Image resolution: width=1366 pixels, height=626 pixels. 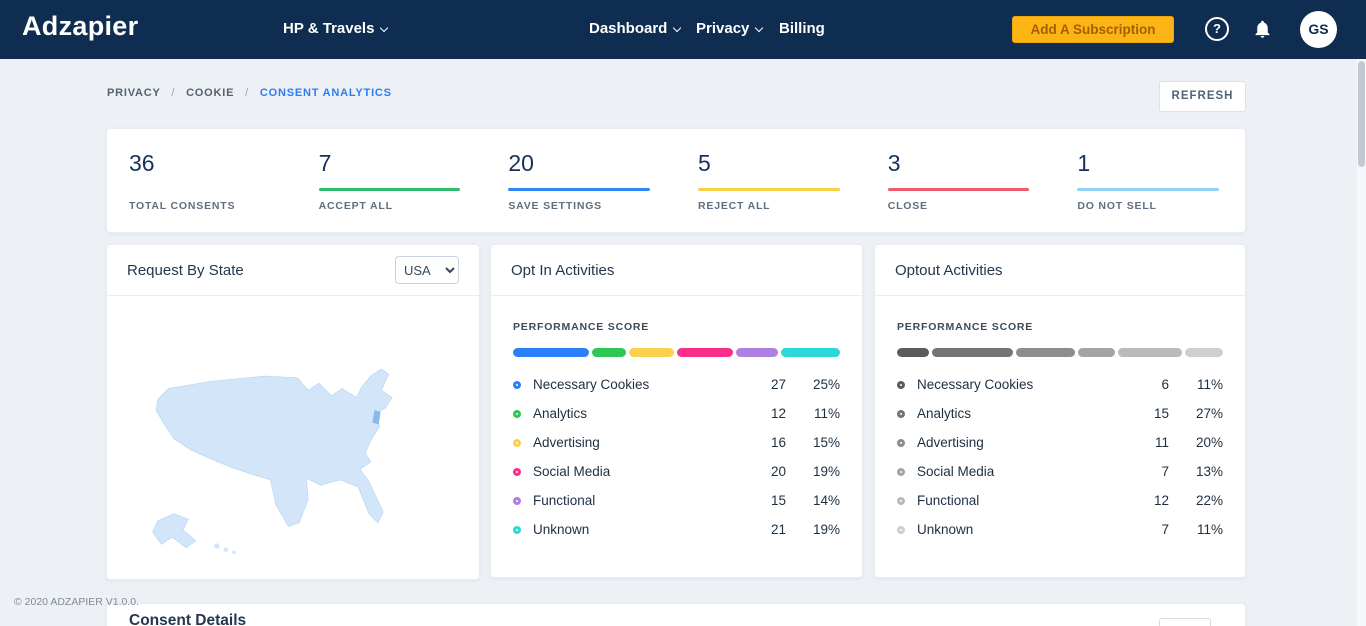 What do you see at coordinates (778, 384) in the screenshot?
I see `category-count: 27` at bounding box center [778, 384].